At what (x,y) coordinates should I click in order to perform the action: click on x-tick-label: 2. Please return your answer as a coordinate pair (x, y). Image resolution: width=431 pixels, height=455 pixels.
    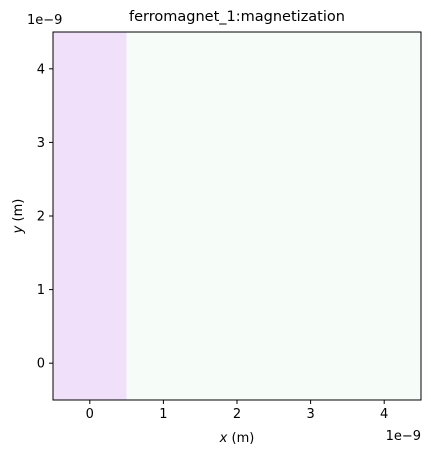
    Looking at the image, I should click on (237, 414).